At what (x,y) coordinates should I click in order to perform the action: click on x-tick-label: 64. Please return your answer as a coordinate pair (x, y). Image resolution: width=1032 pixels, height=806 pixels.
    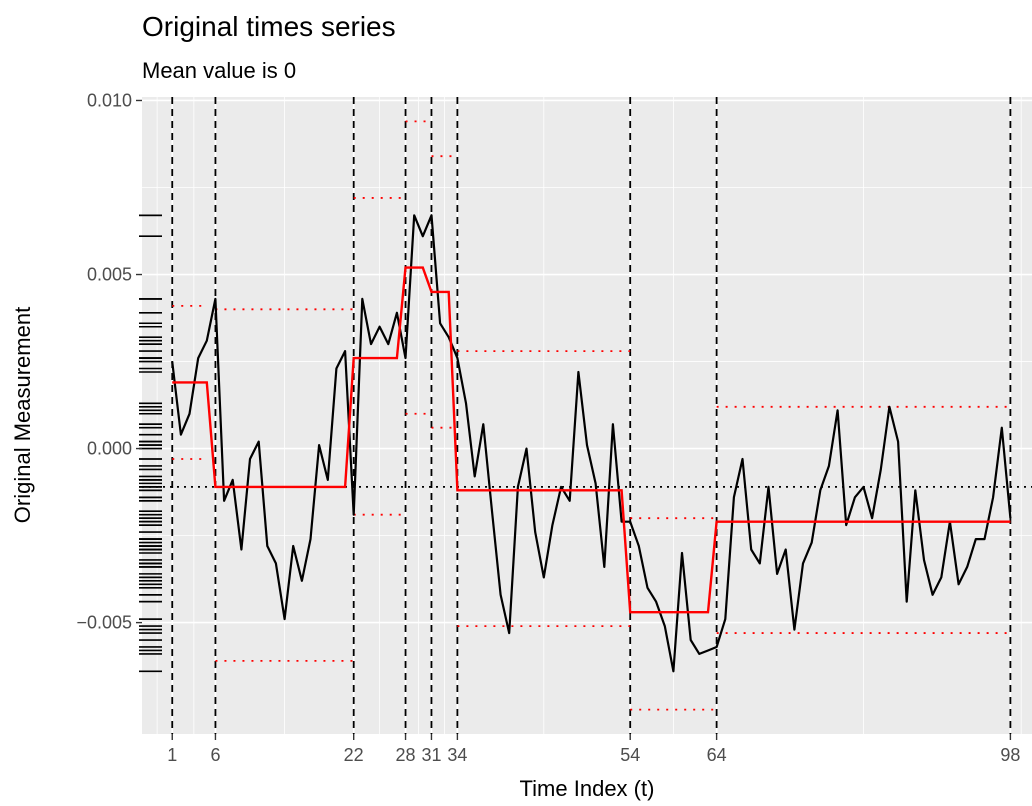
    Looking at the image, I should click on (717, 755).